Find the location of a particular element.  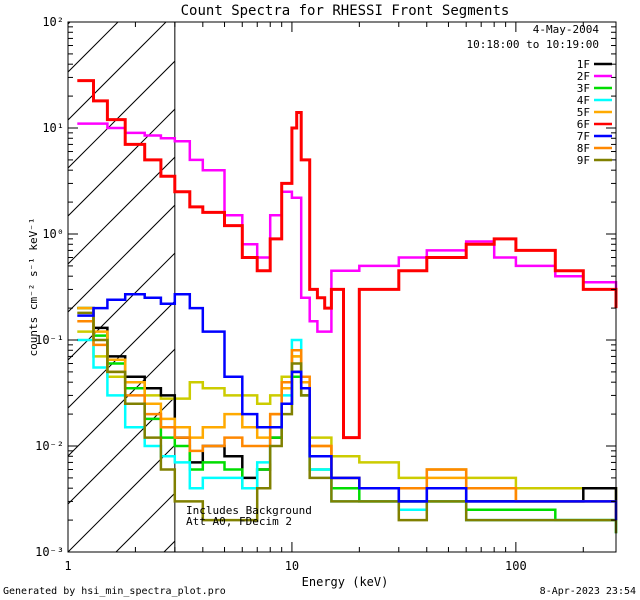

legend-label-5f: 5F is located at coordinates (583, 112).